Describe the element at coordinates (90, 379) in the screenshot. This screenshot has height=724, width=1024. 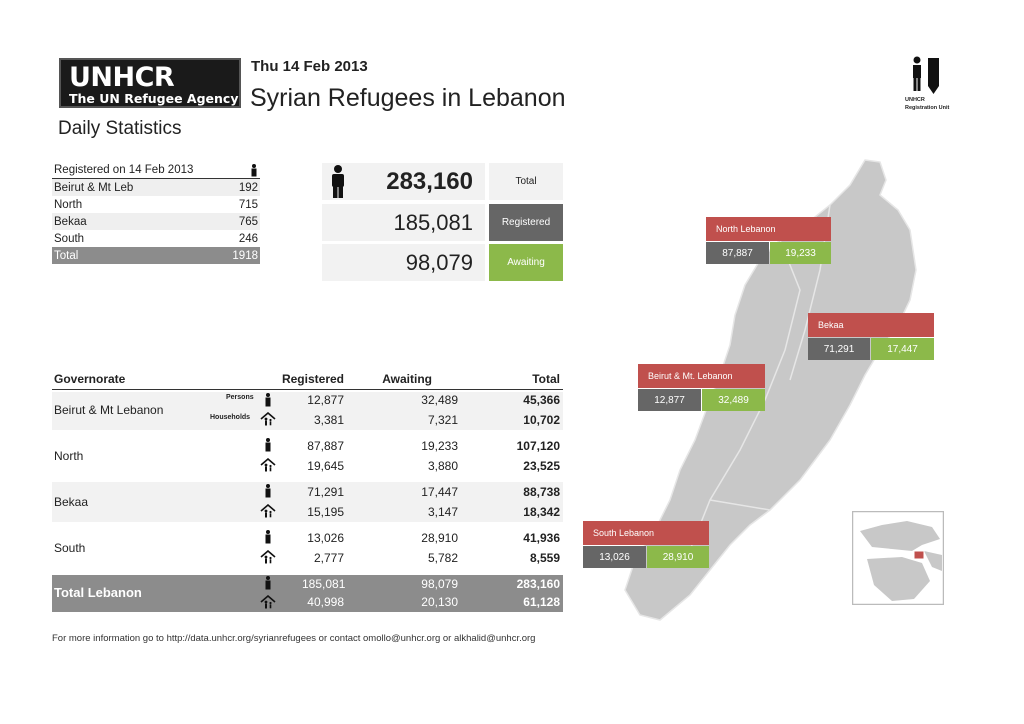
I see `header-governorate: Governorate` at that location.